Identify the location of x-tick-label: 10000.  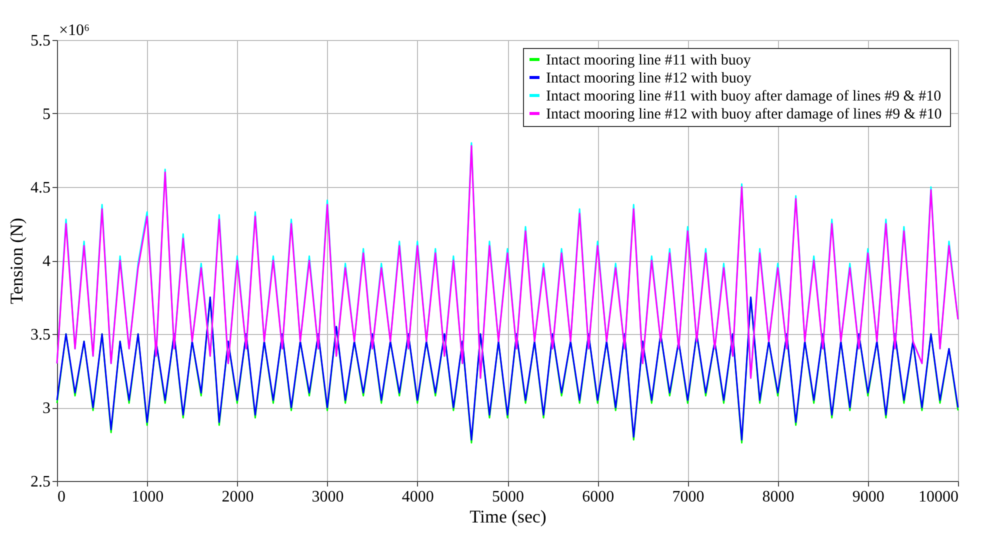
(938, 497).